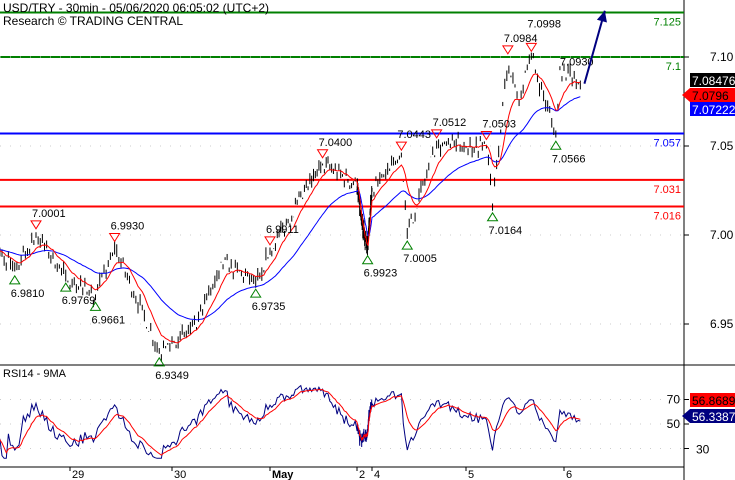 The width and height of the screenshot is (735, 480). Describe the element at coordinates (577, 62) in the screenshot. I see `pivot-label: 7.0930` at that location.